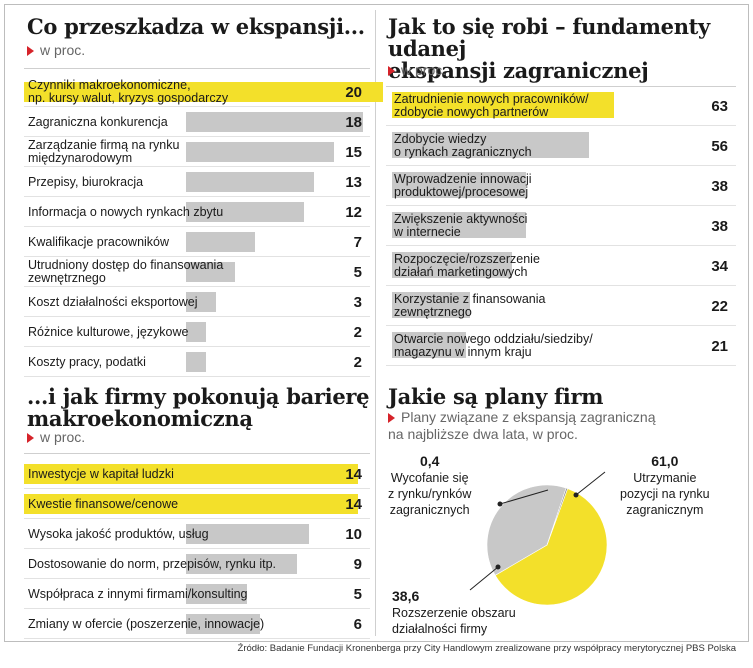  I want to click on pie-label-line: działalności firmy, so click(440, 629).